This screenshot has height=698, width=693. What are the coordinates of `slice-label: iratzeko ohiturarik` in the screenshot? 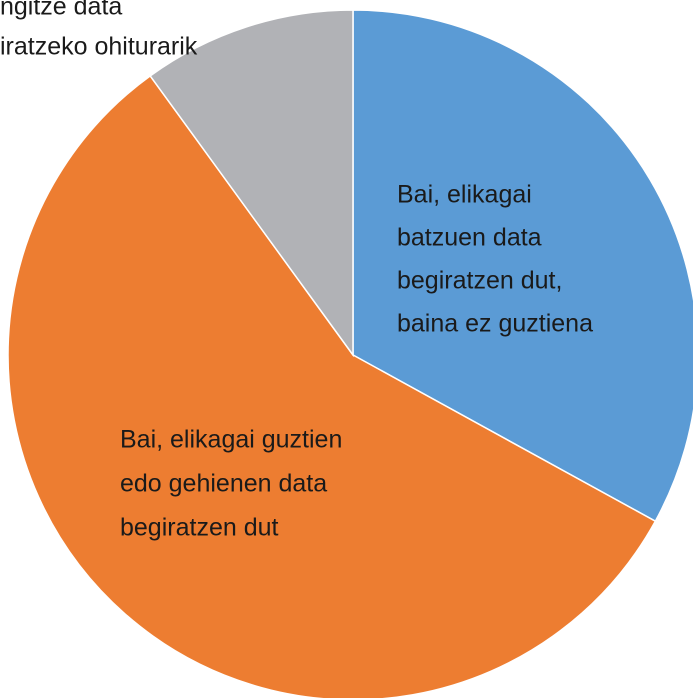 It's located at (99, 47).